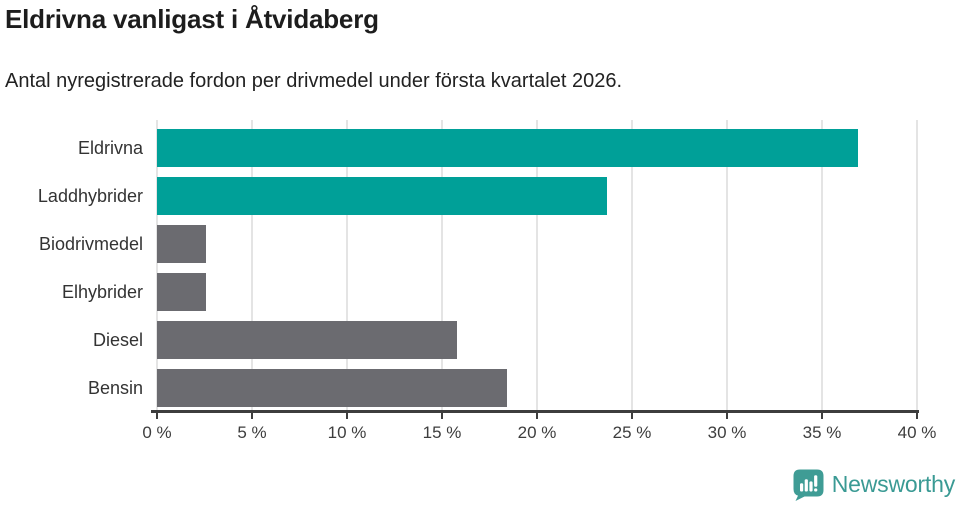 The height and width of the screenshot is (505, 960). I want to click on bar-eldrivna, so click(508, 147).